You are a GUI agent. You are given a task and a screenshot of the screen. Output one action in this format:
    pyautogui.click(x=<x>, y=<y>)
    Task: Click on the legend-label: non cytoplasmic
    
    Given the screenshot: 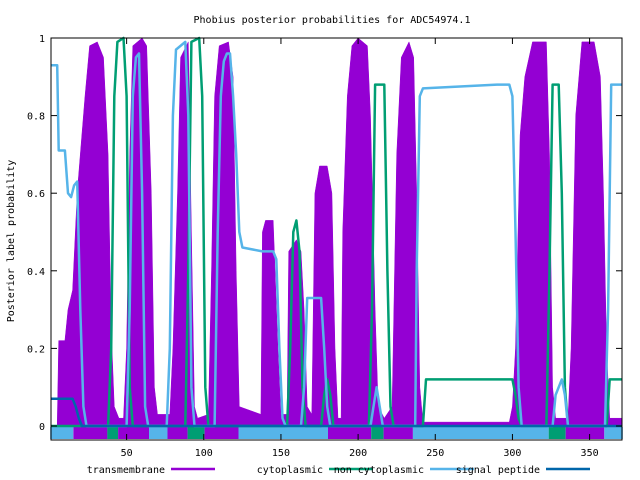 What is the action you would take?
    pyautogui.click(x=379, y=470)
    